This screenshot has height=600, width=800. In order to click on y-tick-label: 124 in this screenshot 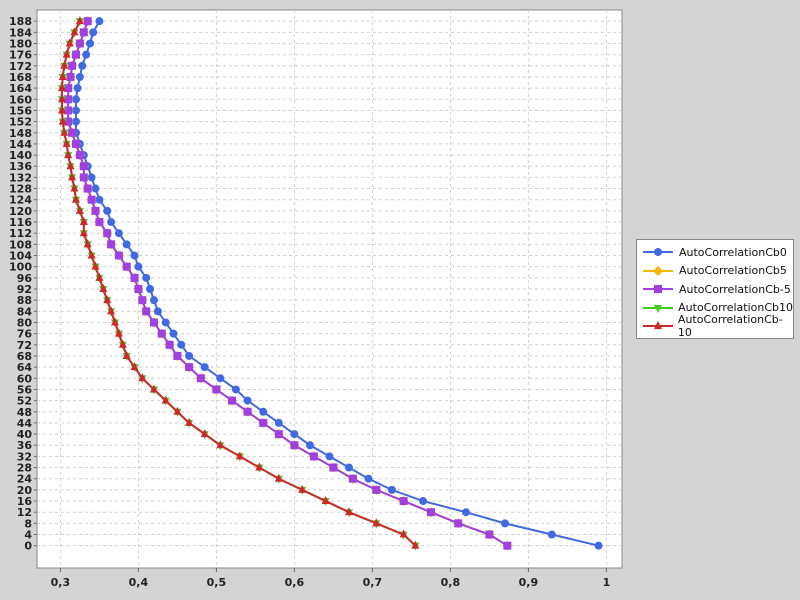, I will do `click(20, 200)`.